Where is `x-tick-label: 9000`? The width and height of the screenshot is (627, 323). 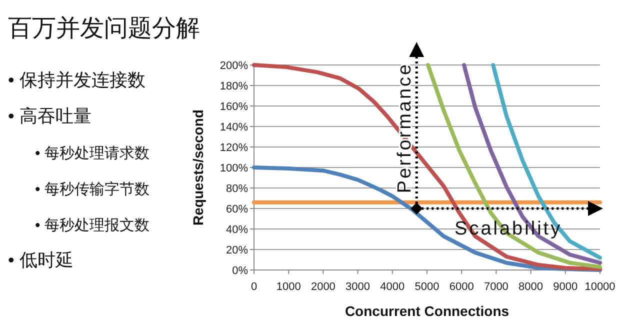 x-tick-label: 9000 is located at coordinates (565, 287).